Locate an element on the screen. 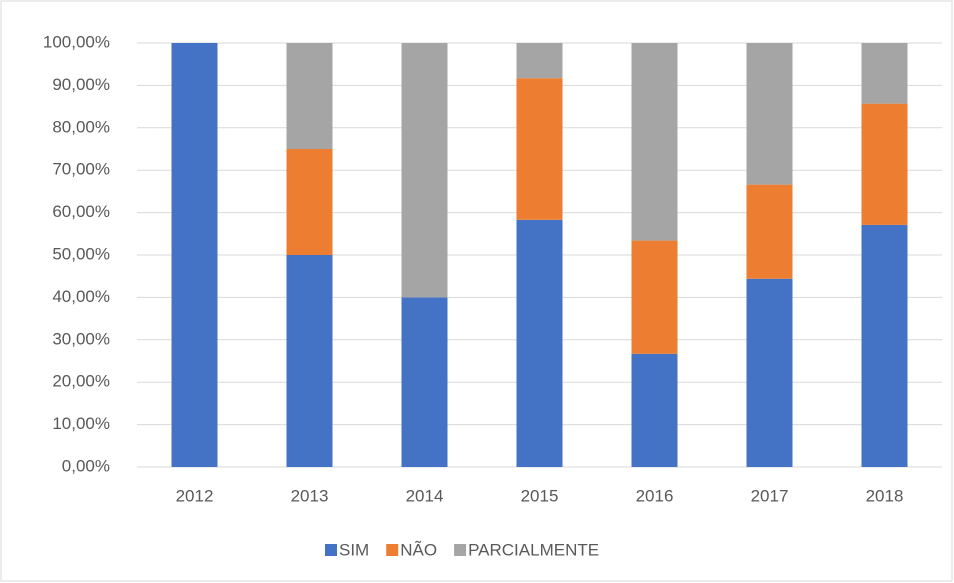 This screenshot has width=954, height=583. y-tick-label: 50,00% is located at coordinates (81, 253).